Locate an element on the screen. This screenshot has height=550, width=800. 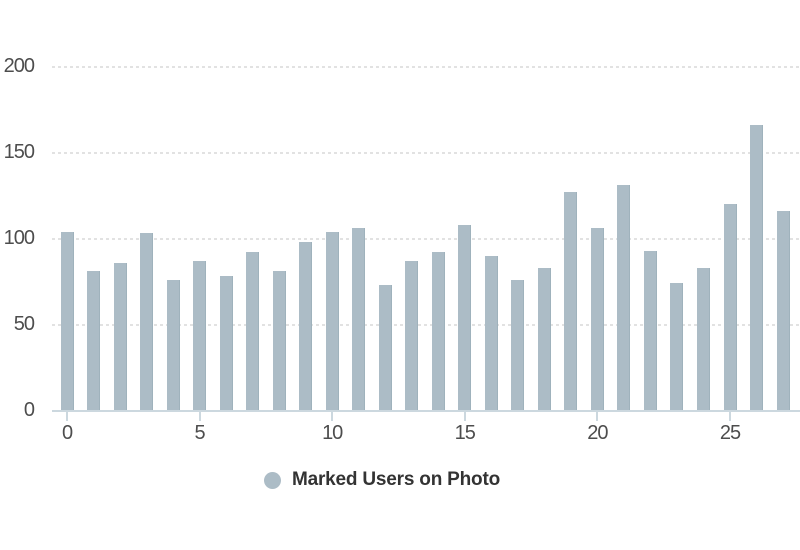
y-axis-label: 0 is located at coordinates (29, 409).